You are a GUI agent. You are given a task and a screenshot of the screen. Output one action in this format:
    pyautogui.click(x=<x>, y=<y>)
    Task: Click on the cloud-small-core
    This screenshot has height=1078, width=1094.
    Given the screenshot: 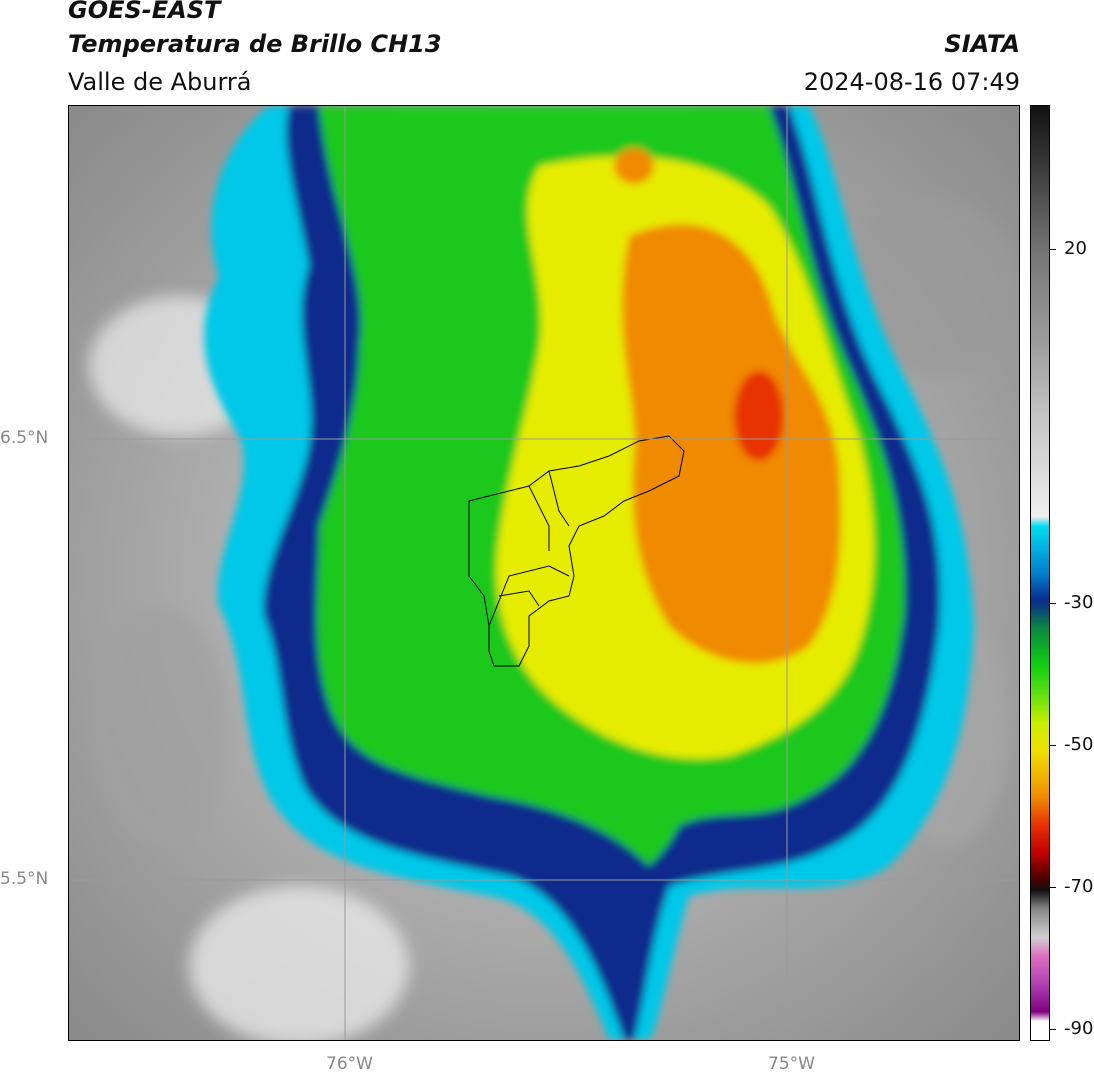 What is the action you would take?
    pyautogui.click(x=634, y=166)
    